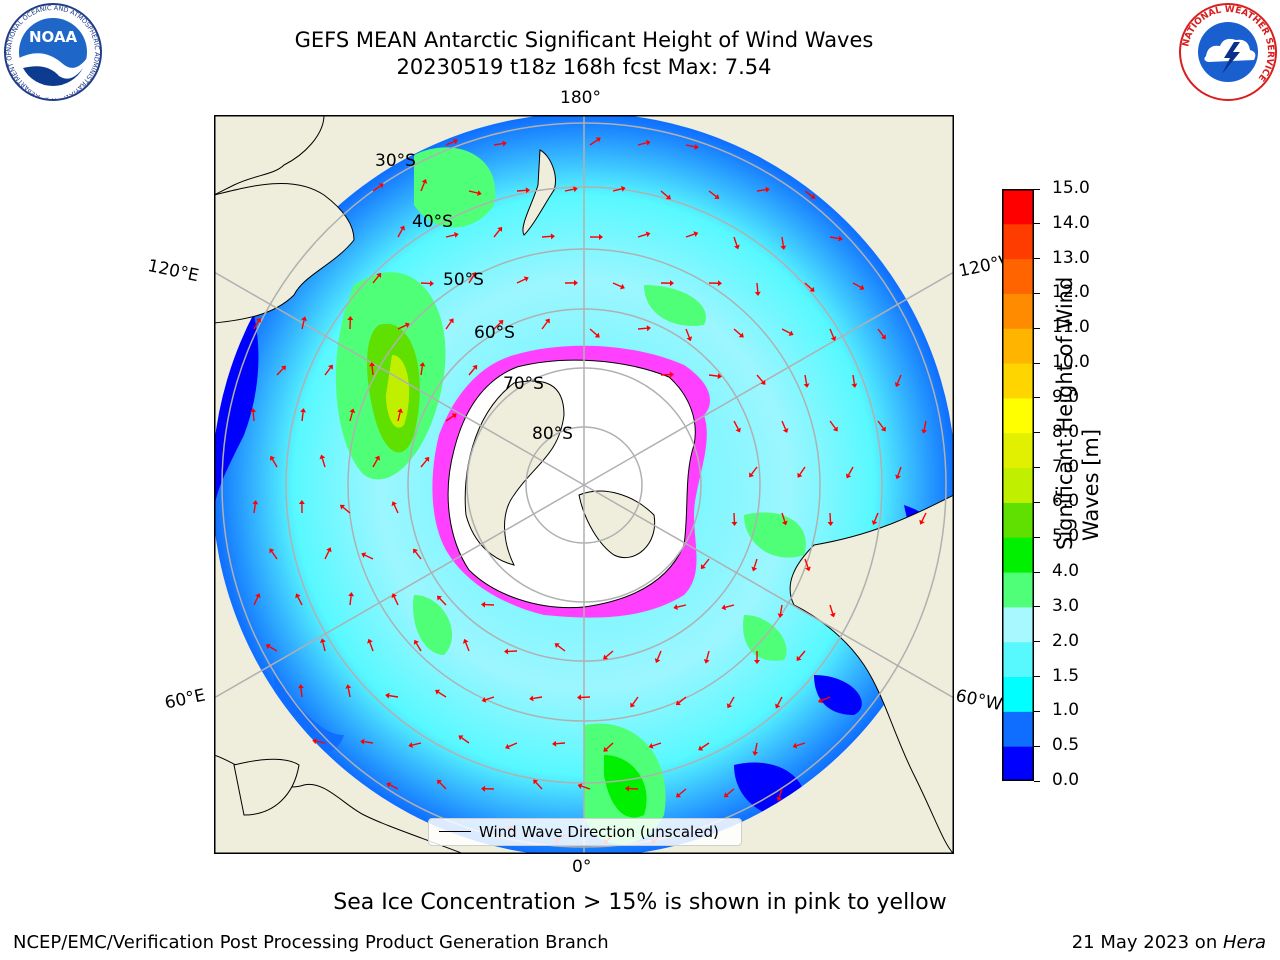 The image size is (1280, 960). I want to click on colorbar-tick-label: 15.0, so click(1071, 188).